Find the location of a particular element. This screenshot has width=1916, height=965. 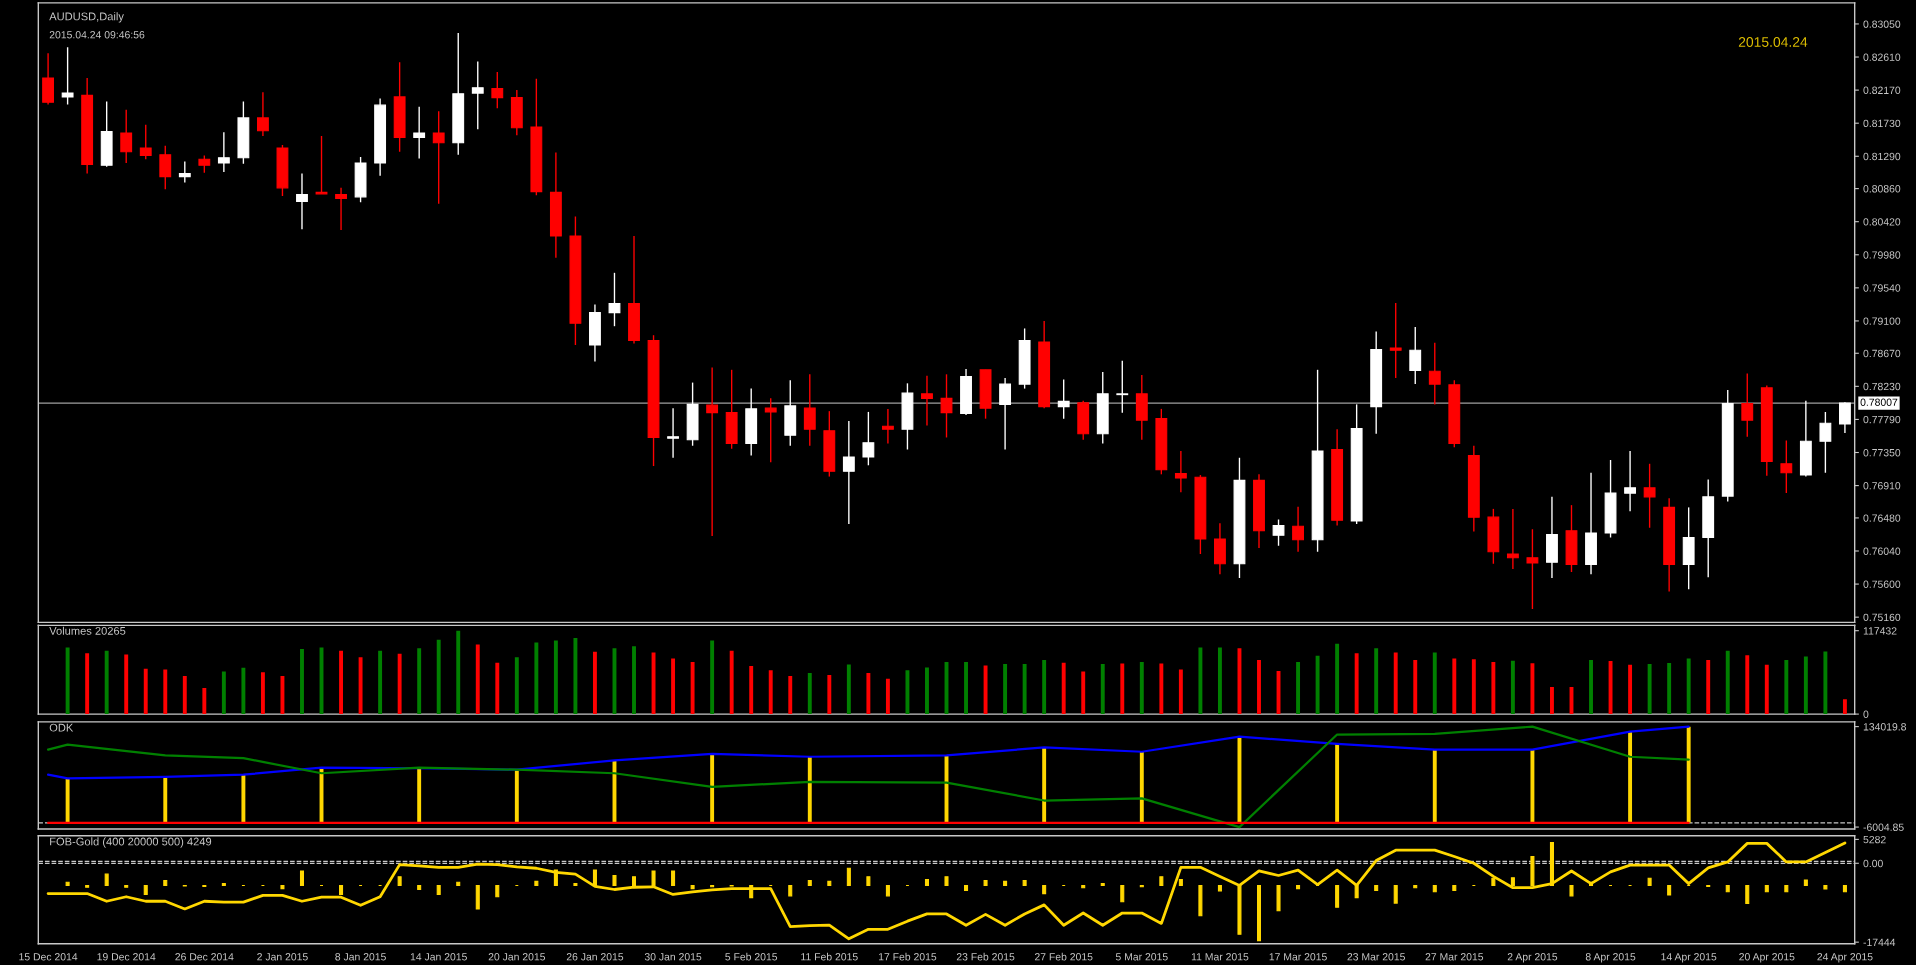

y-tick-label: 0.81730 is located at coordinates (1882, 123).